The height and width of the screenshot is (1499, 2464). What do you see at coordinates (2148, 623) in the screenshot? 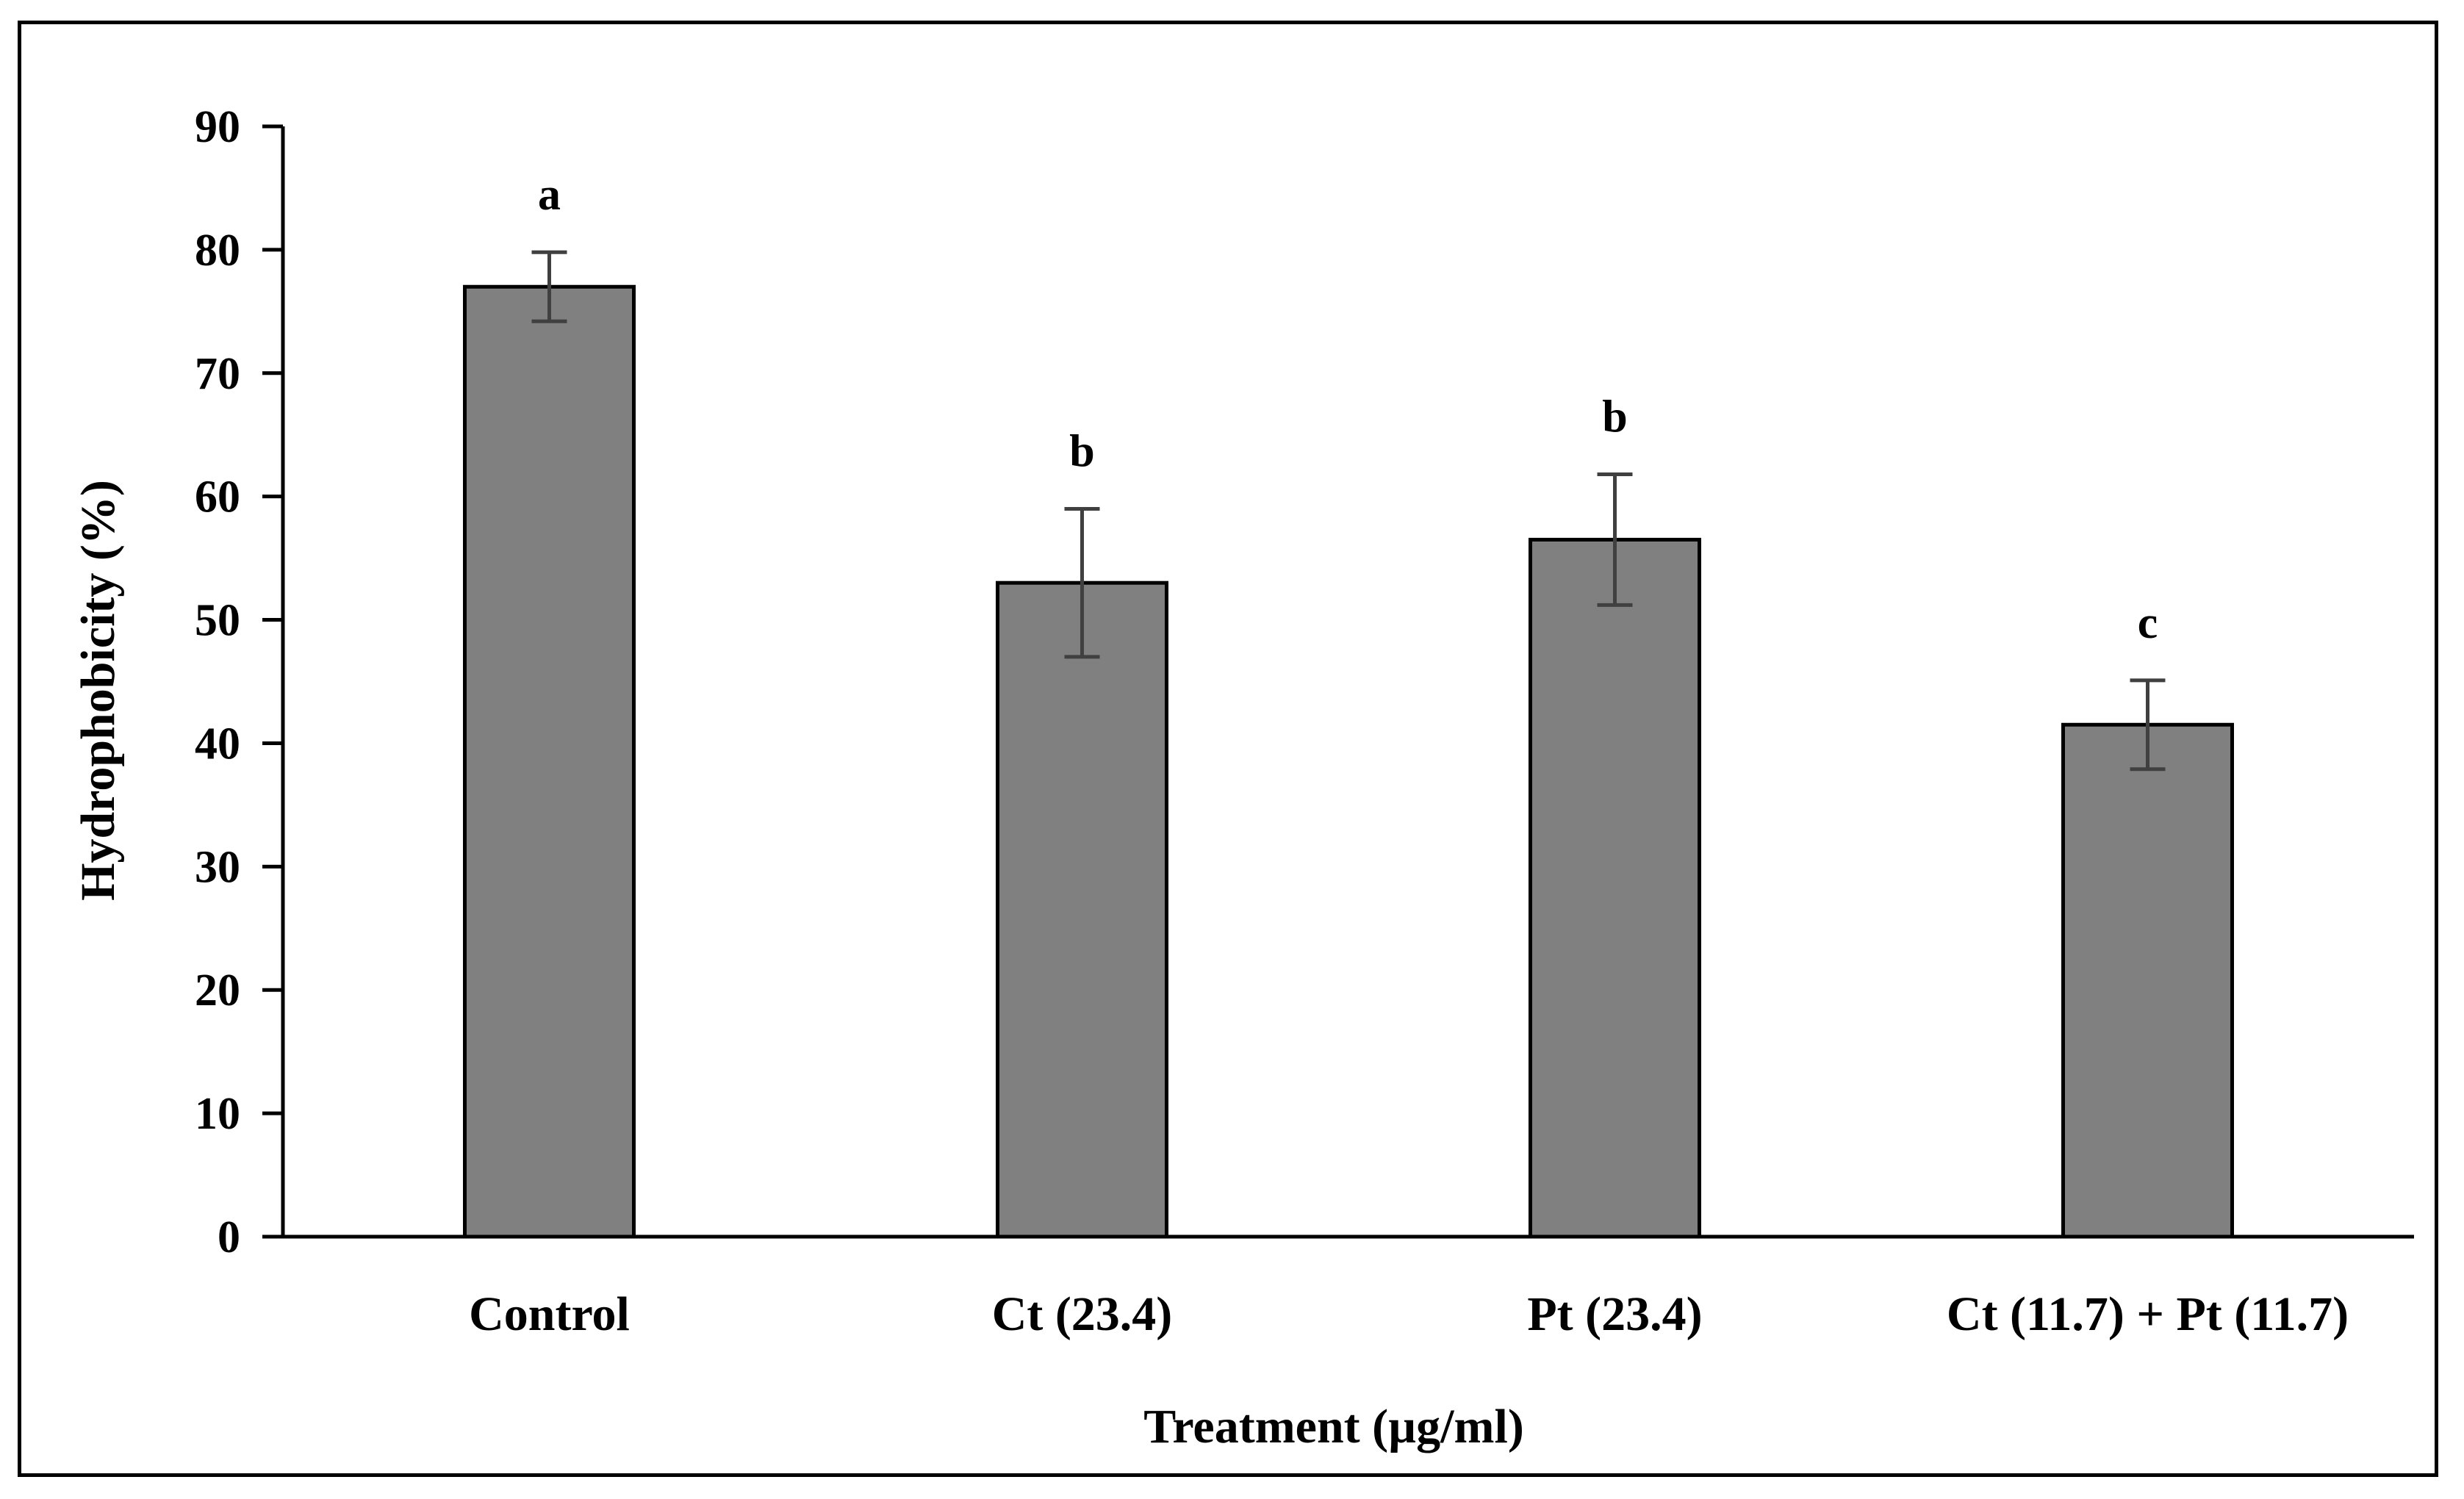
I see `significance-label: c` at bounding box center [2148, 623].